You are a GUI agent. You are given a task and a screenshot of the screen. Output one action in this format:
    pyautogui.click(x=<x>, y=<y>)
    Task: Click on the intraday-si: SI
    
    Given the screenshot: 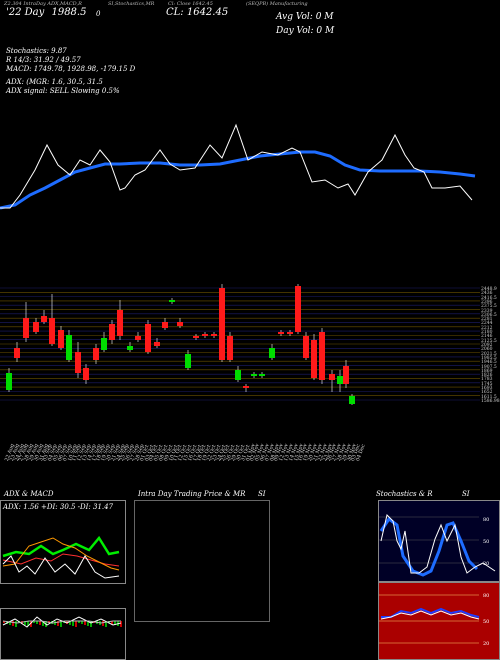 What is the action you would take?
    pyautogui.click(x=262, y=494)
    